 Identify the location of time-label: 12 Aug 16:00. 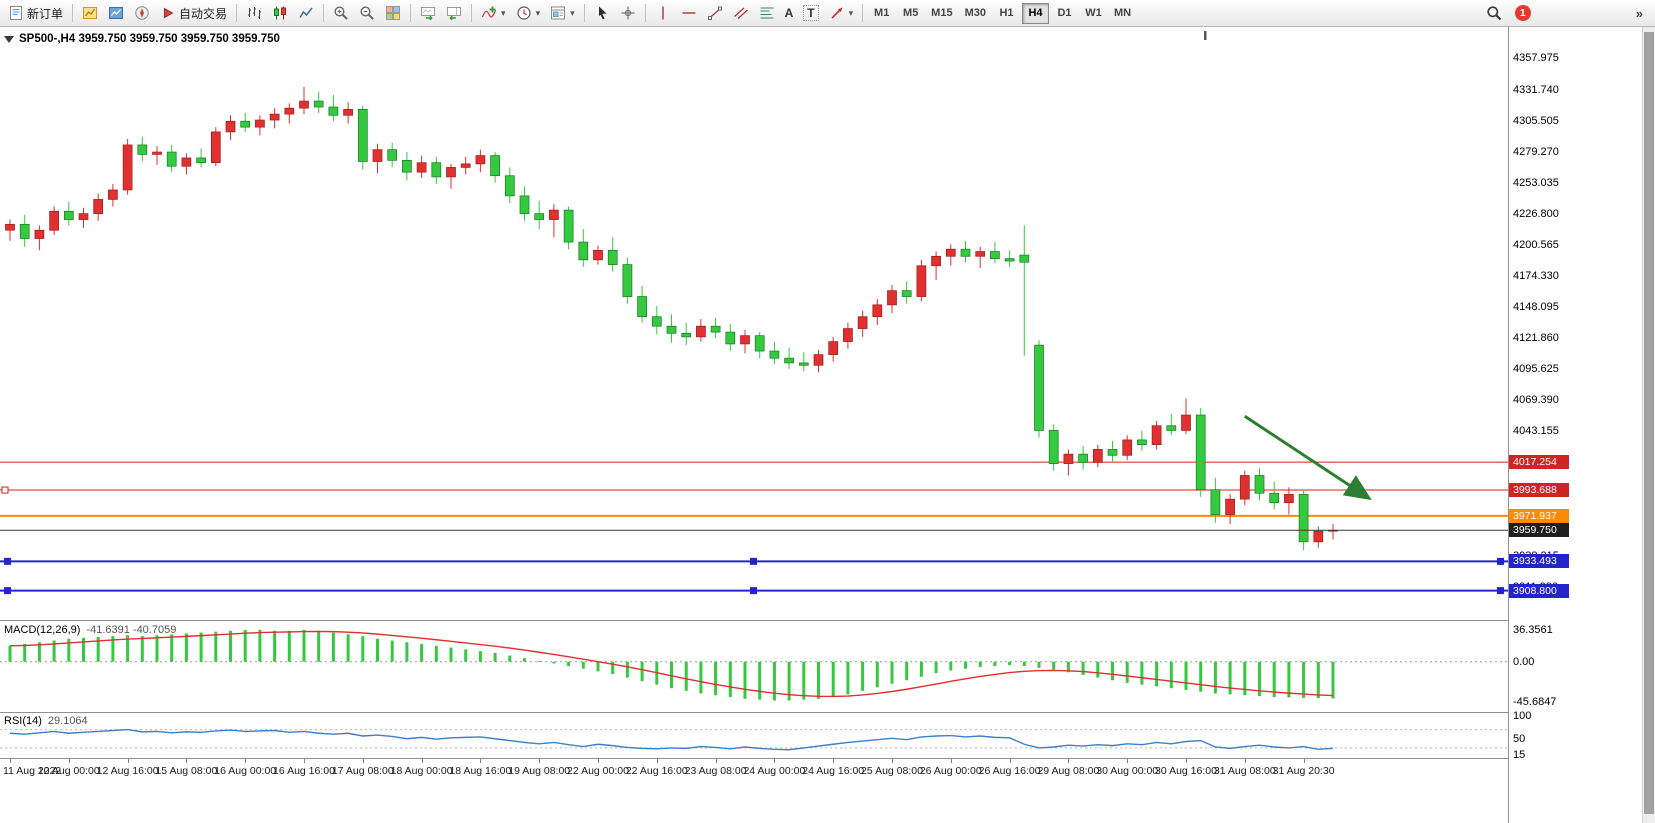
(127, 771).